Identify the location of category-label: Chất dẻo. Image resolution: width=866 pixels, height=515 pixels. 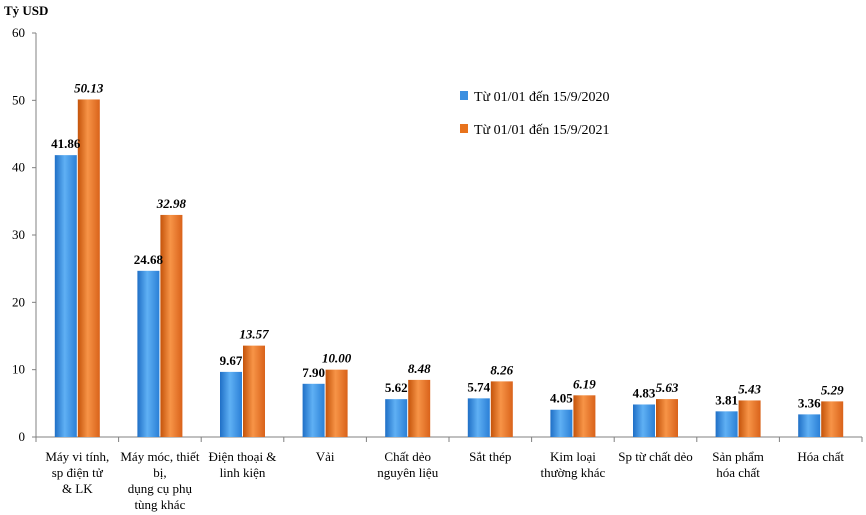
(407, 456).